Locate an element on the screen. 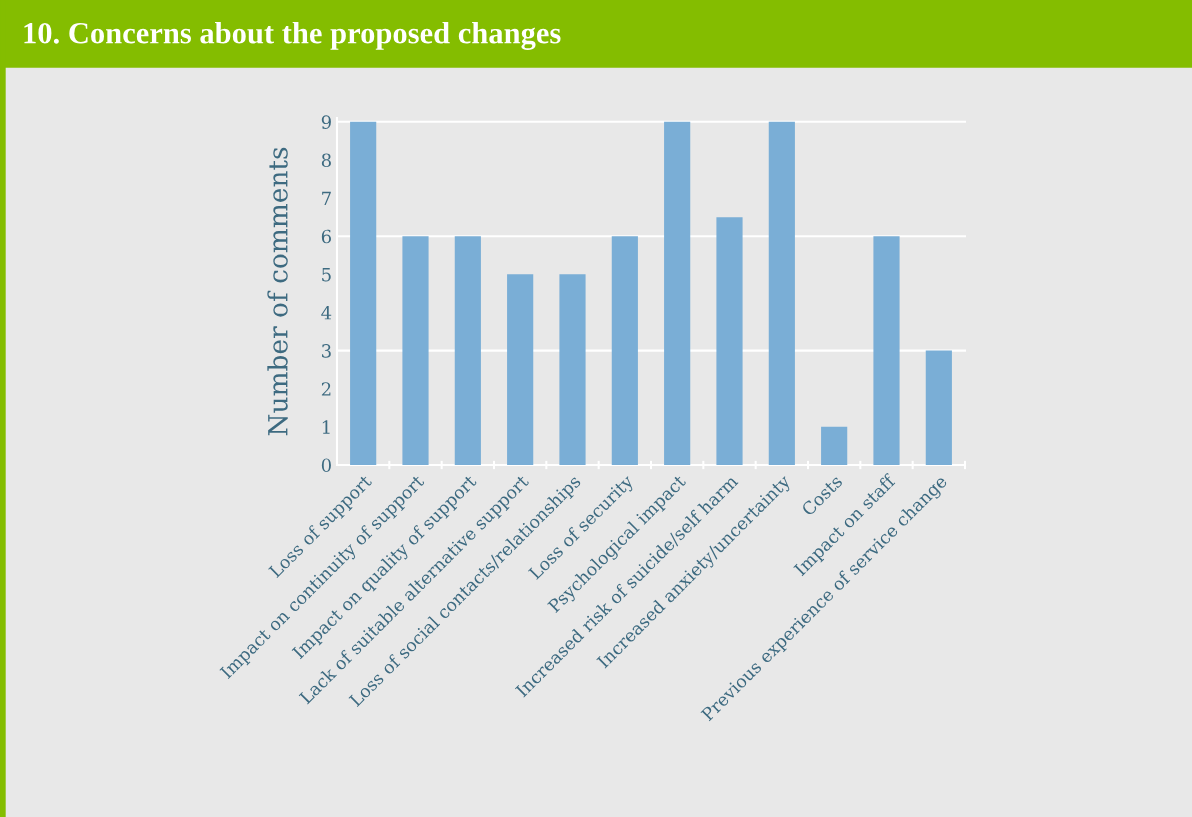 This screenshot has height=817, width=1192. y-tick-label: 0 is located at coordinates (326, 465).